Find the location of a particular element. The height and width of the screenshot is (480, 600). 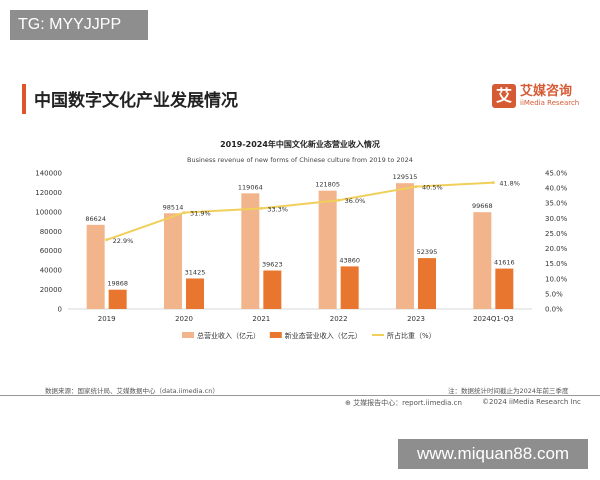

x-tick-label: 2022 is located at coordinates (339, 319).